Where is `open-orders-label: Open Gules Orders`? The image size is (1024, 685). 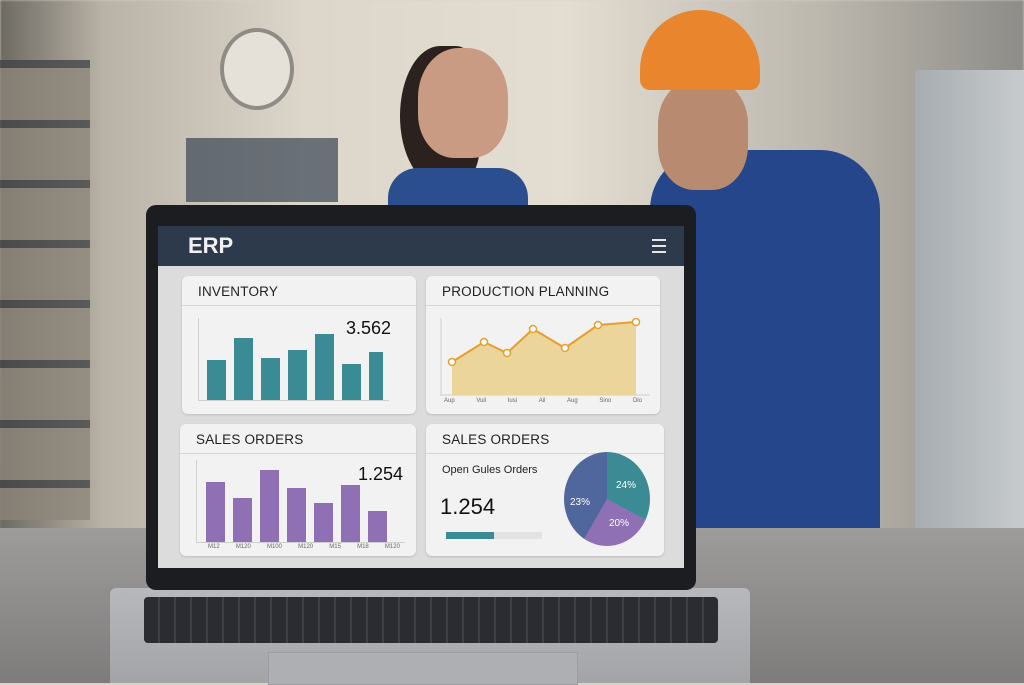
open-orders-label: Open Gules Orders is located at coordinates (490, 470).